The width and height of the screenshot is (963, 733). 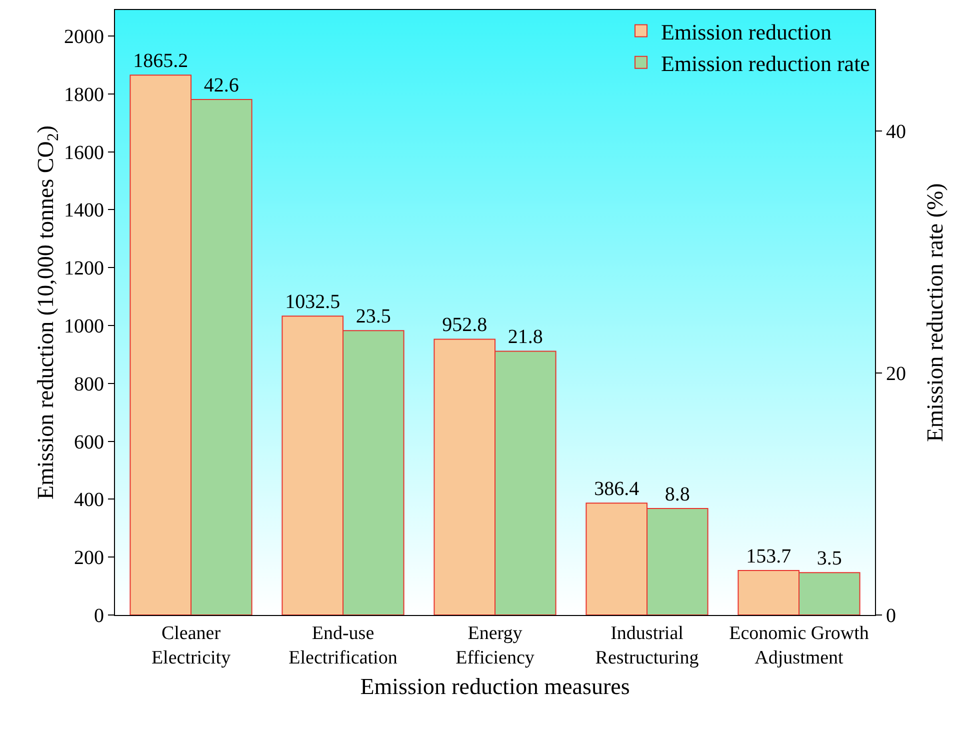 I want to click on y-tick-label: 1000, so click(x=84, y=327).